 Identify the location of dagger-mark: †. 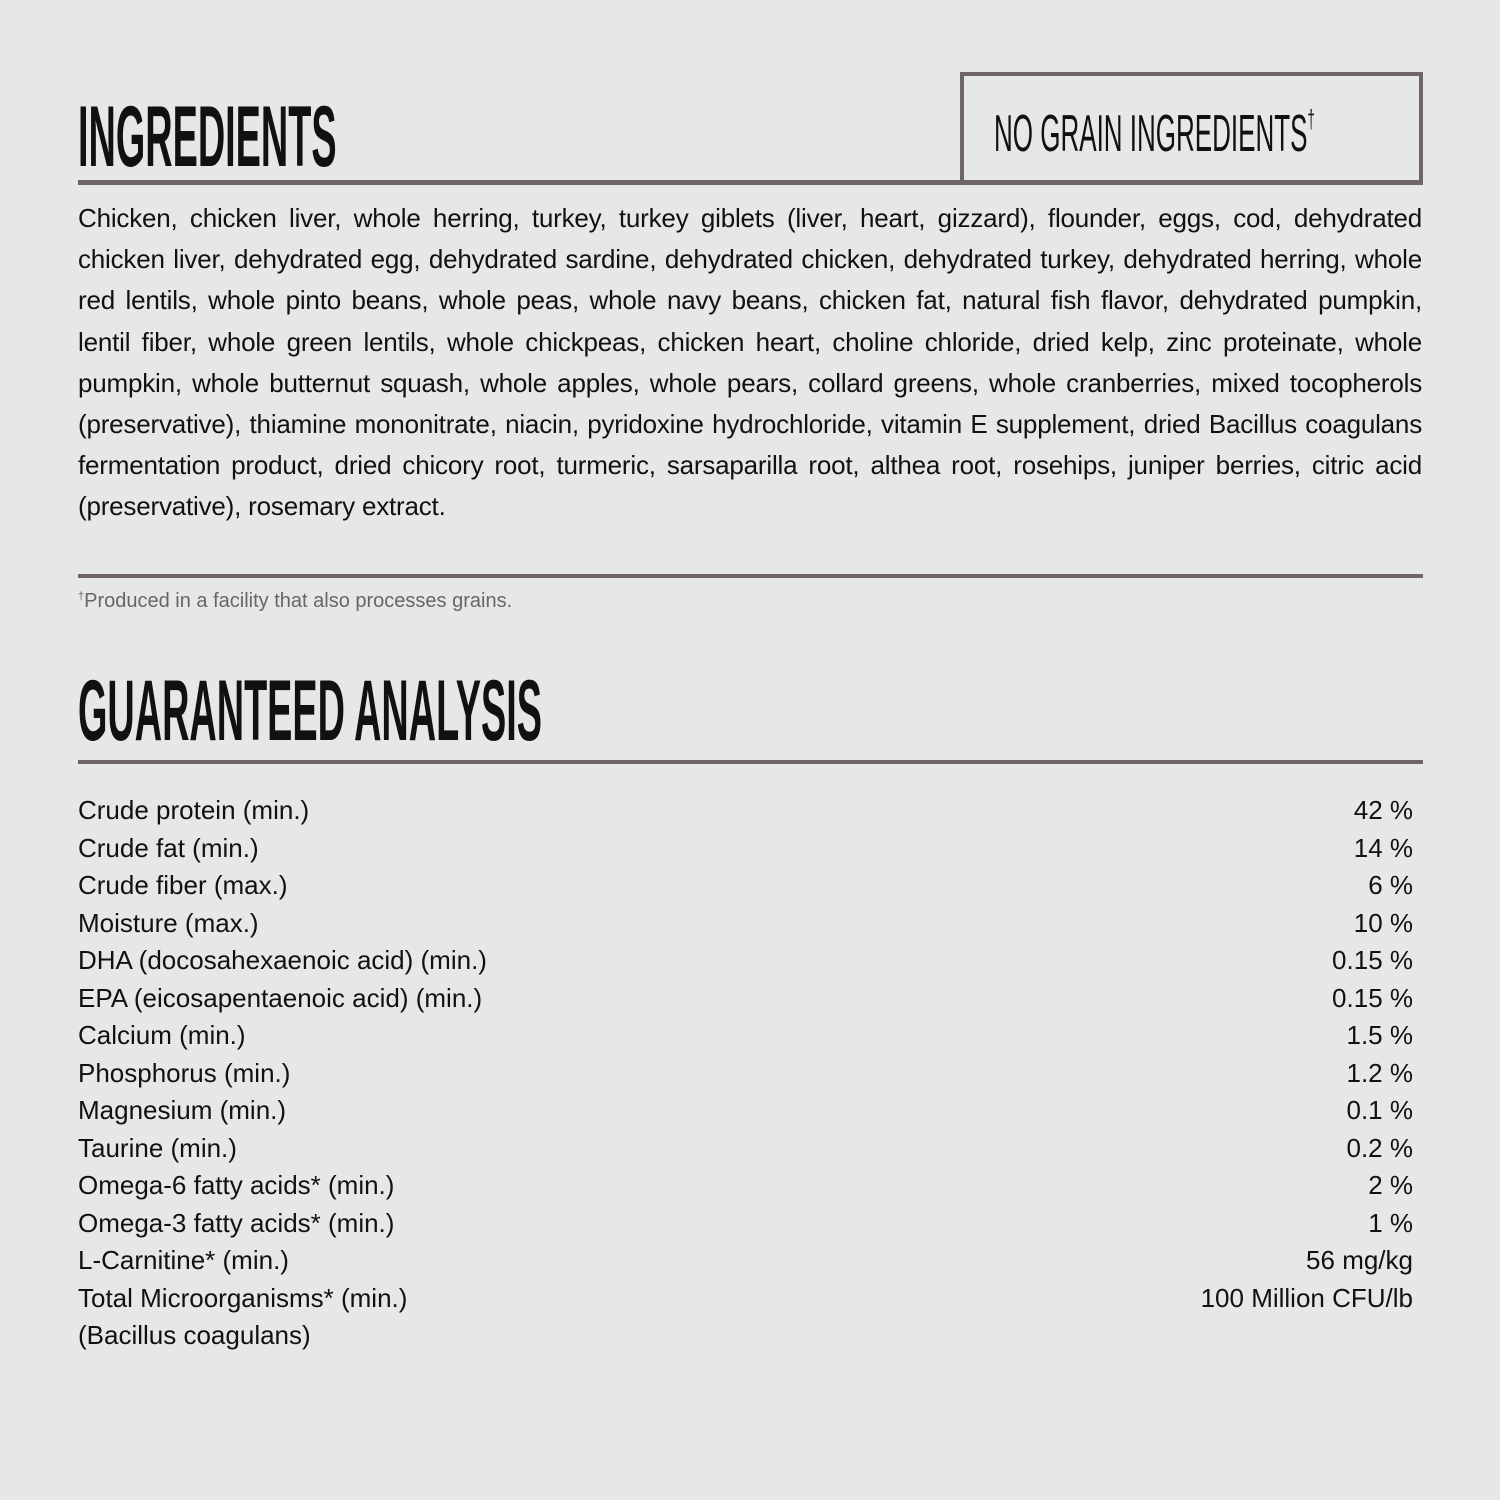
(1311, 119).